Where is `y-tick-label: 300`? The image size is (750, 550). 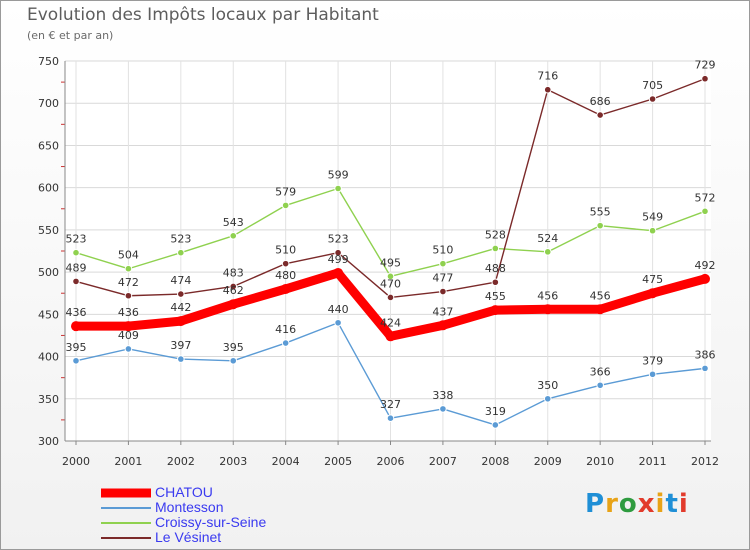 y-tick-label: 300 is located at coordinates (48, 441).